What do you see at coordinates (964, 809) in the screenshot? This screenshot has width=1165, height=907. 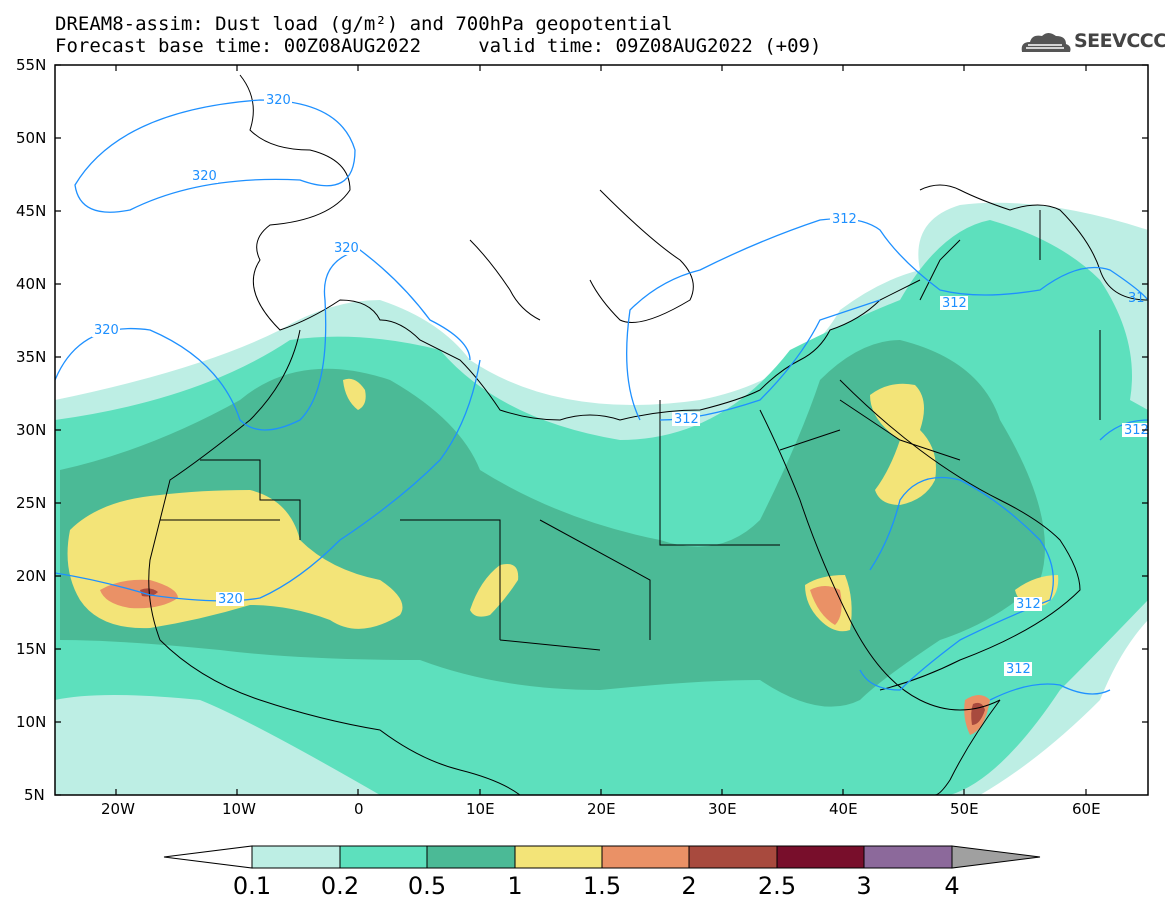 I see `lon-label: 50E` at bounding box center [964, 809].